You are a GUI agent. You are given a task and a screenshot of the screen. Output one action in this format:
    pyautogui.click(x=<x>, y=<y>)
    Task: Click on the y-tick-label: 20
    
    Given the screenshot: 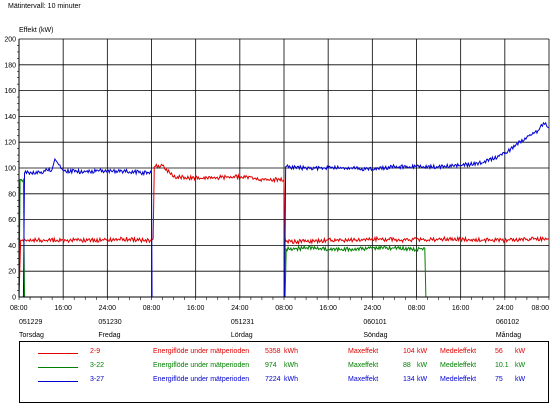 What is the action you would take?
    pyautogui.click(x=12, y=272)
    